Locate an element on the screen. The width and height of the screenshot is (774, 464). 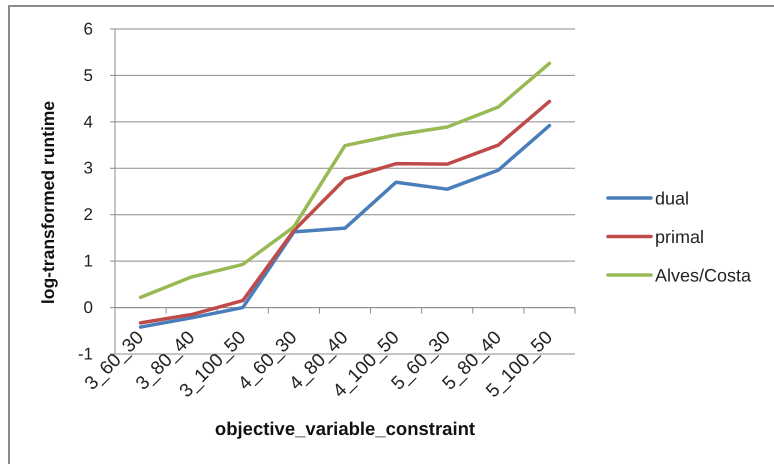
legend-label: Alves/Costa is located at coordinates (703, 276).